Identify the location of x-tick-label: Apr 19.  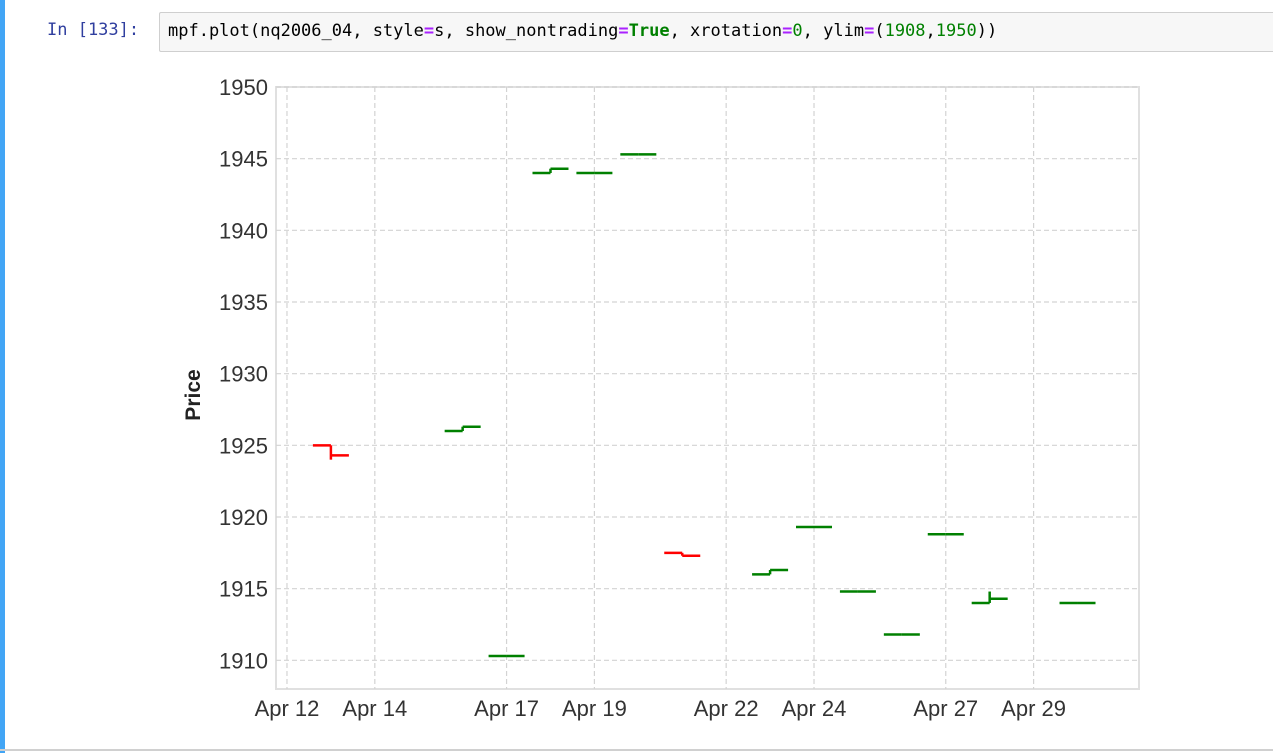
(594, 708).